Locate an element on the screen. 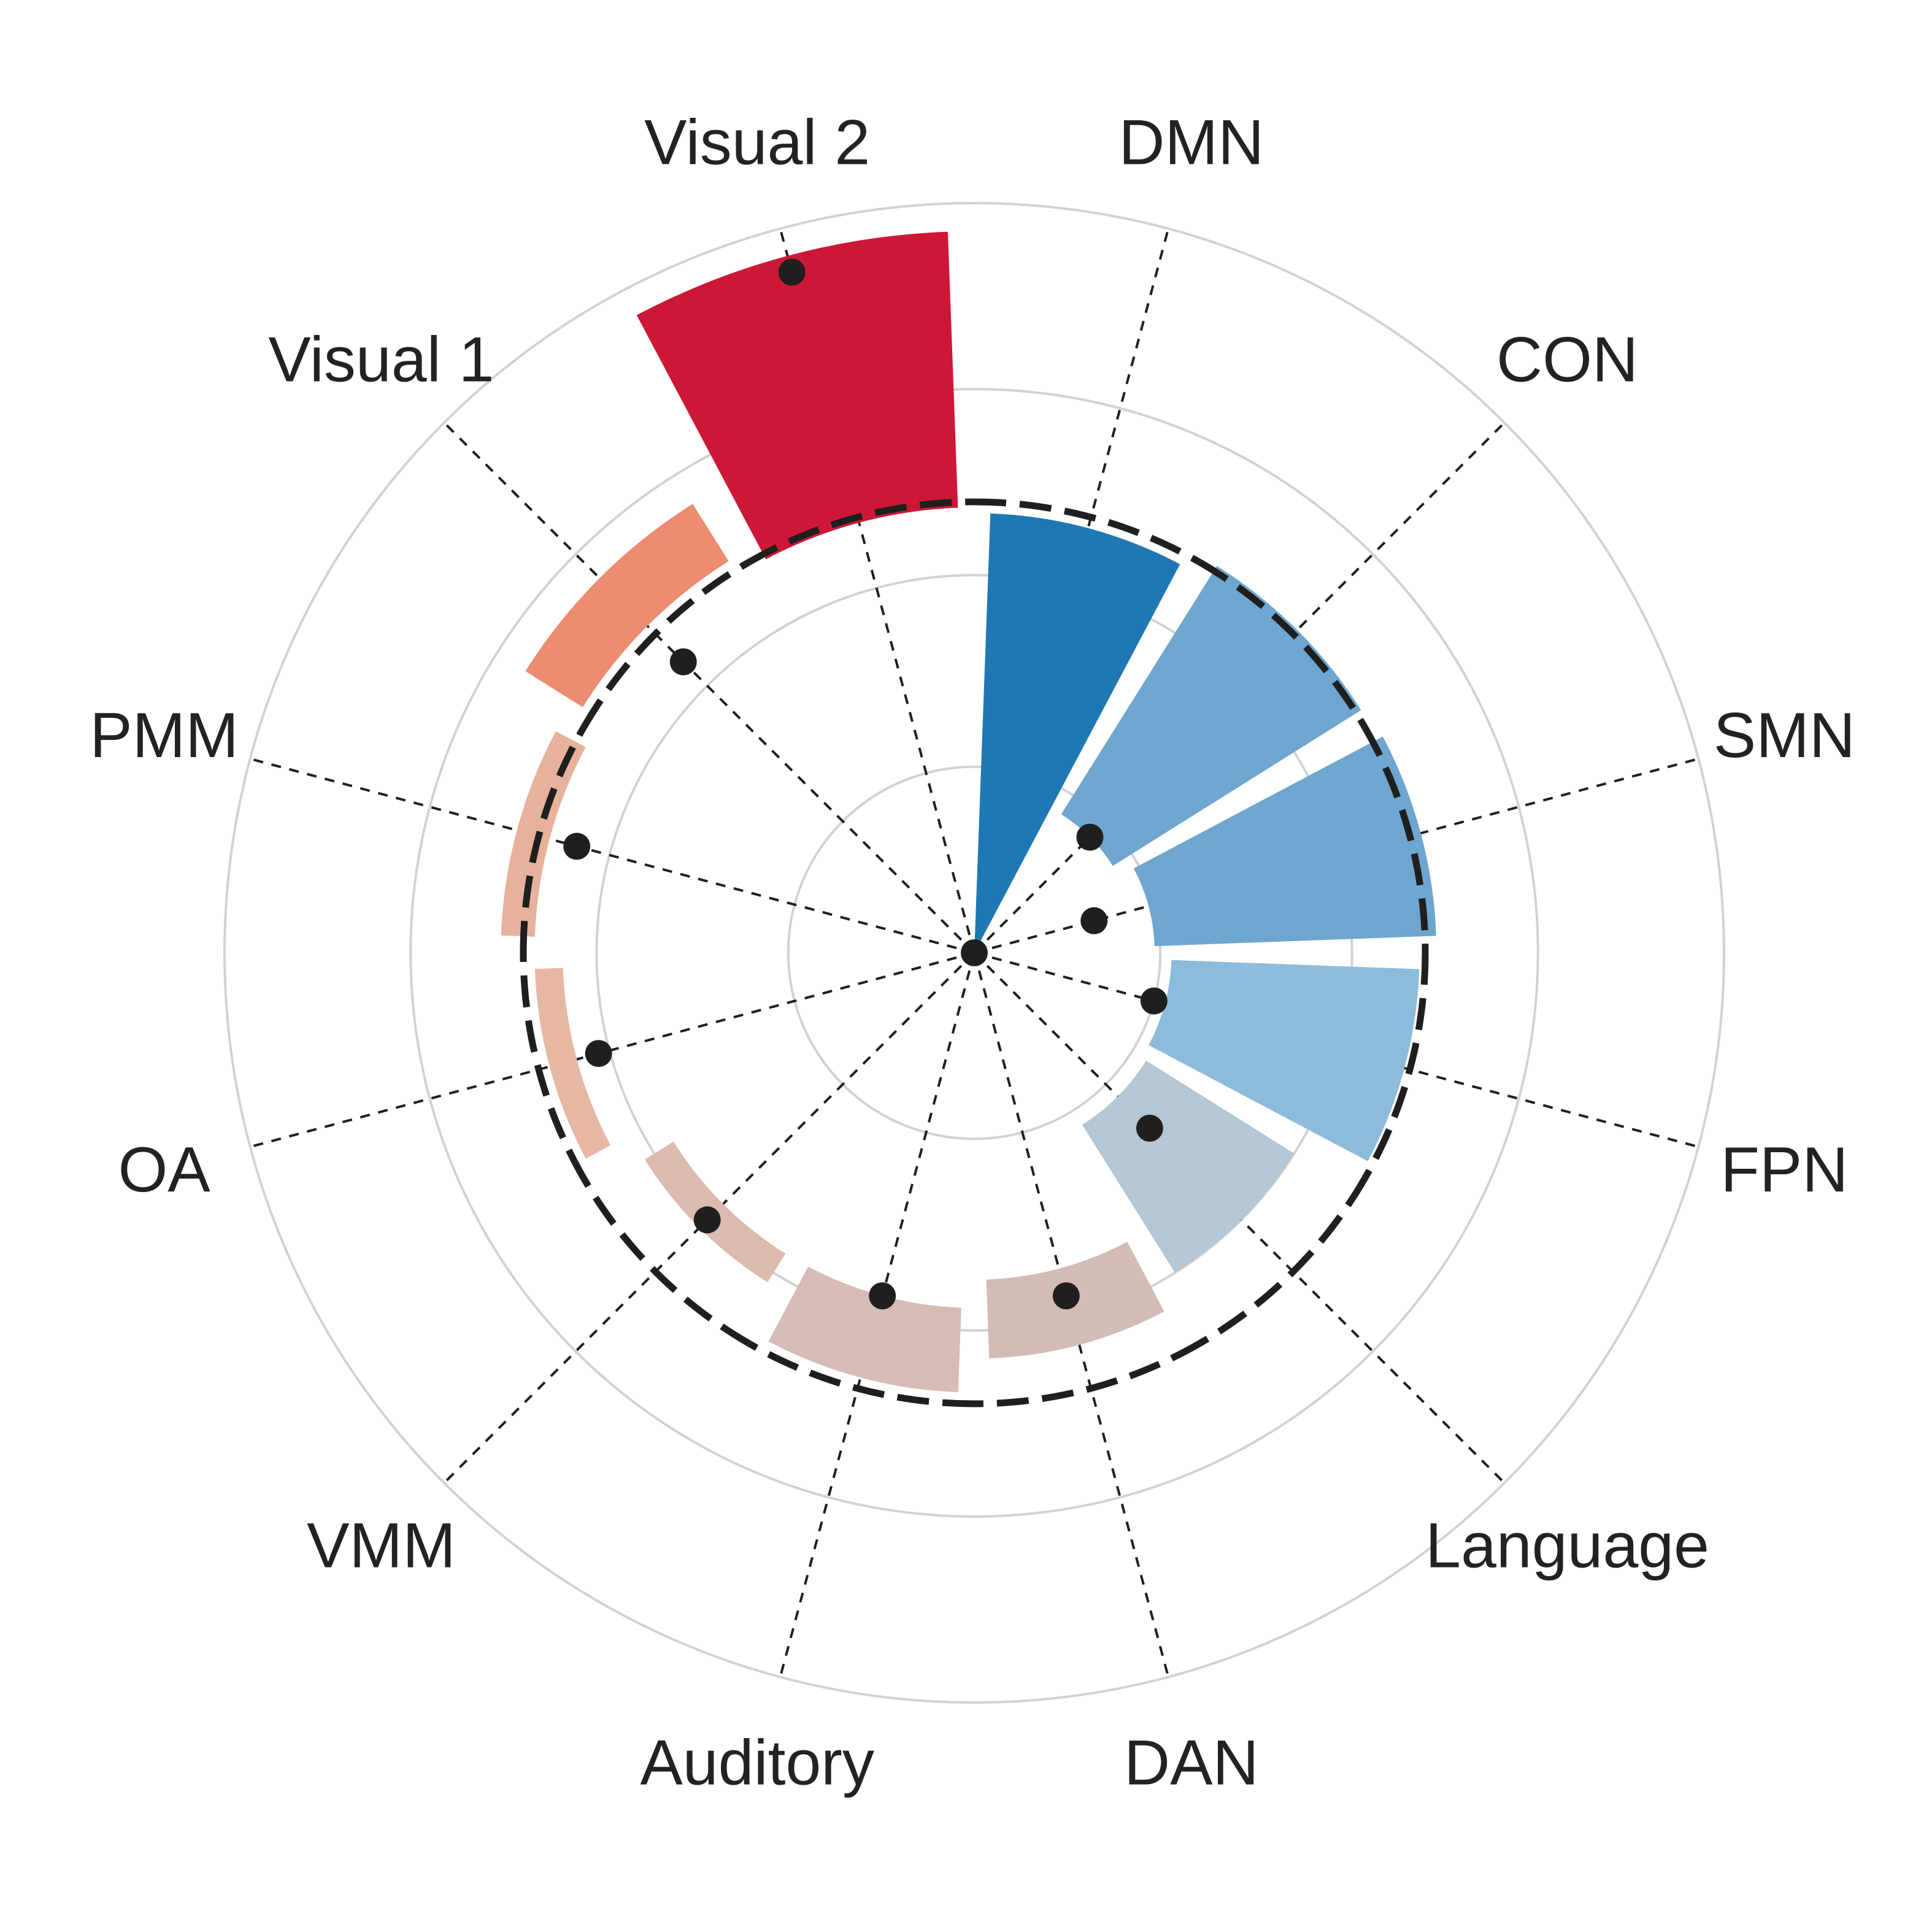  category-label: Visual 2 is located at coordinates (757, 143).